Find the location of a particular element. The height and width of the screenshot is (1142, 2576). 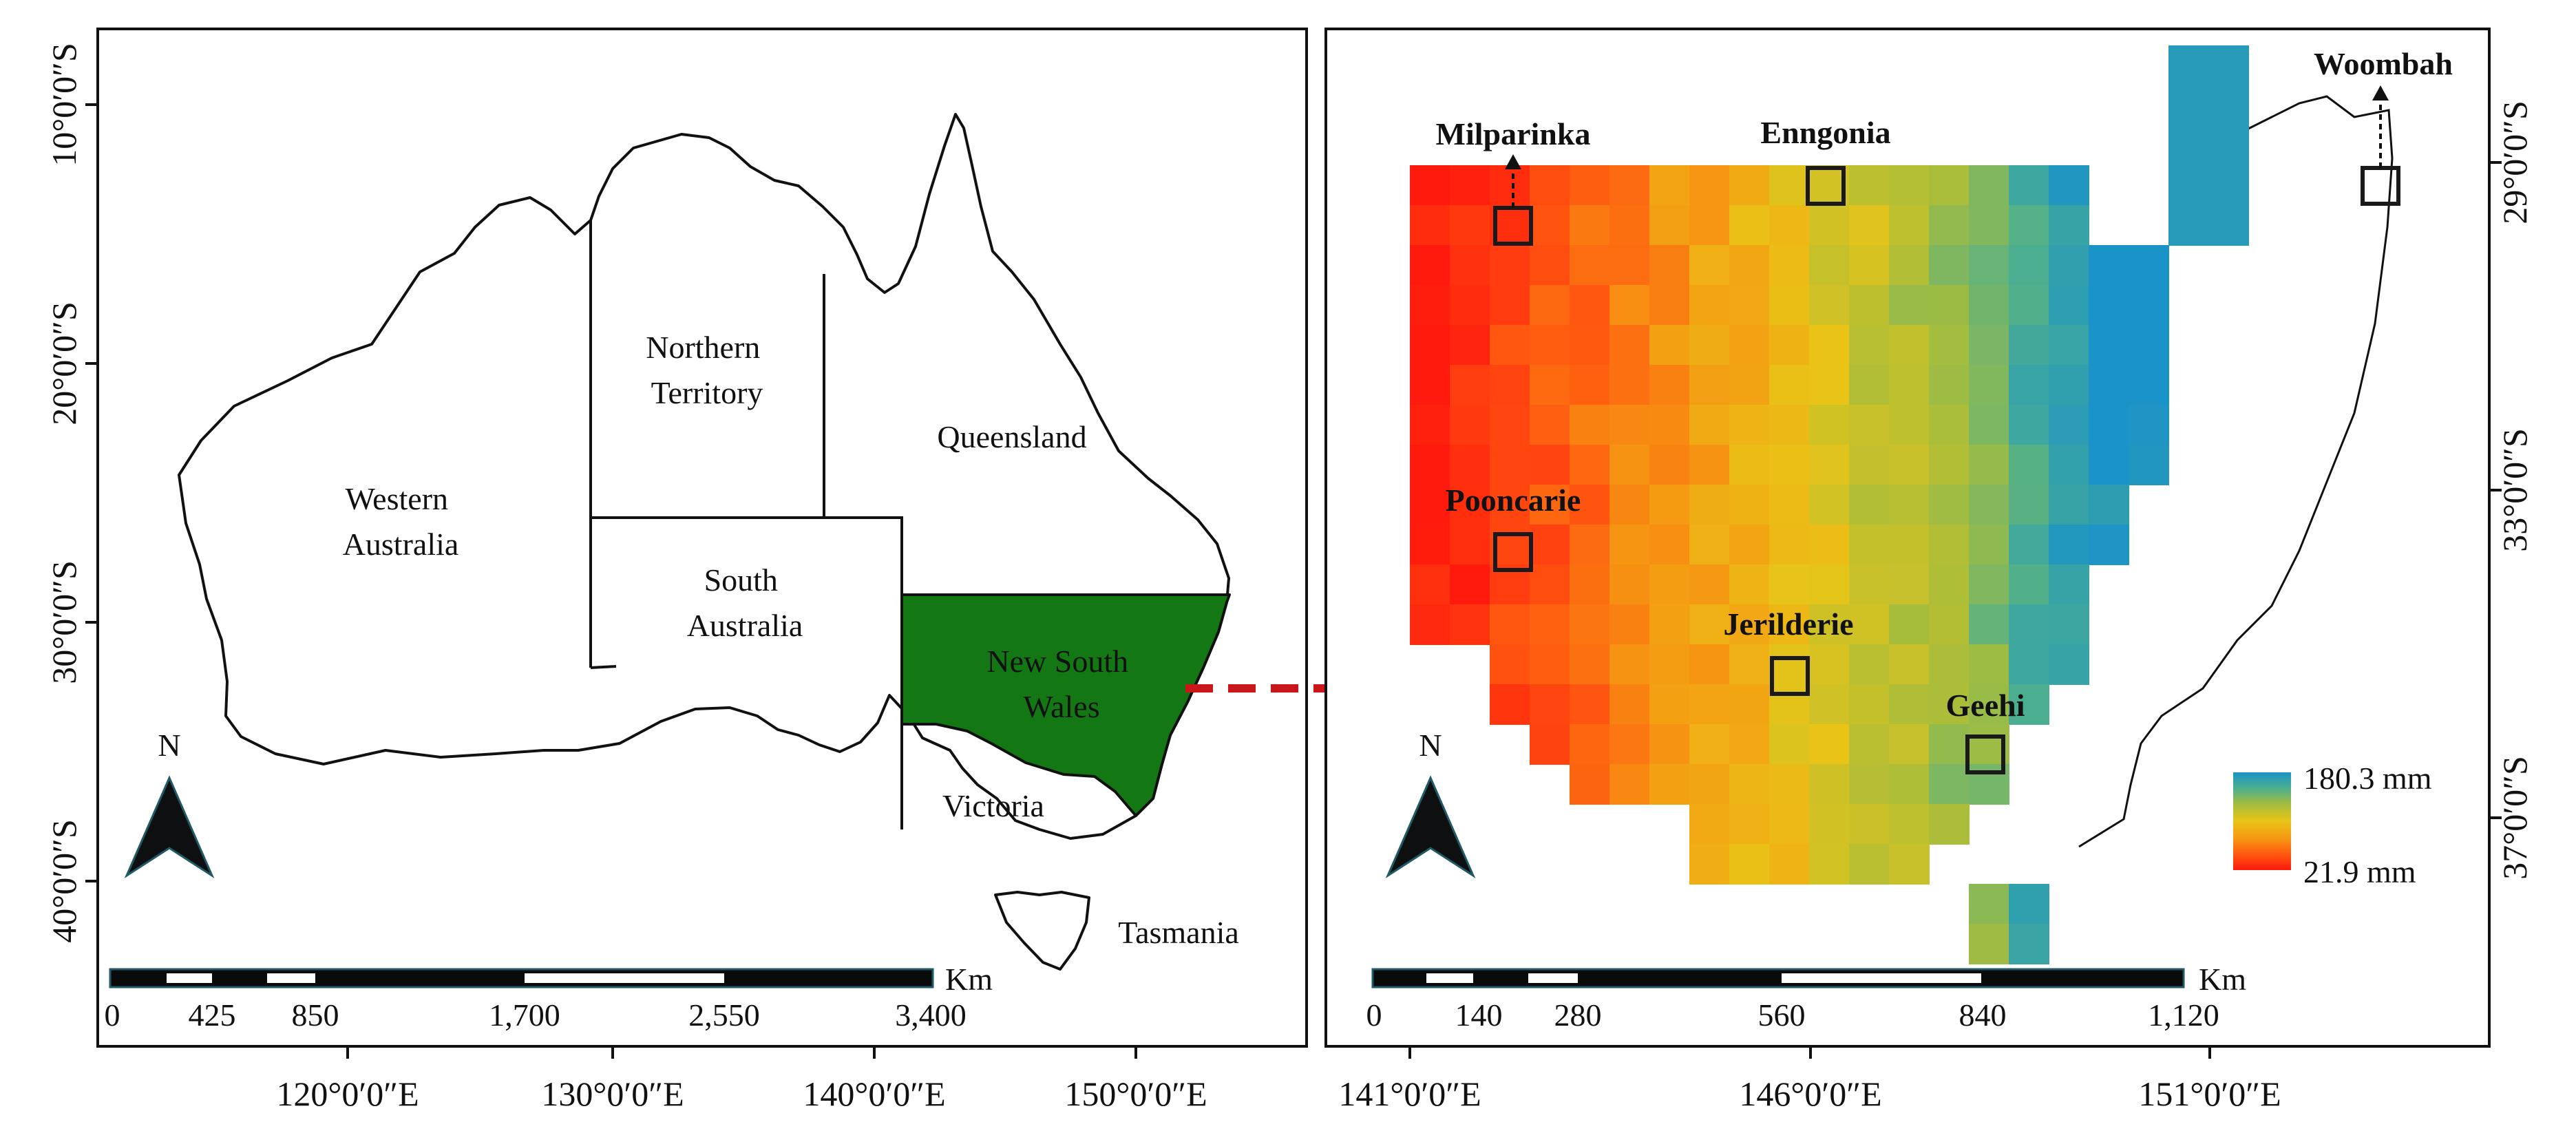

station-label-enngonia: Enngonia is located at coordinates (1825, 132).